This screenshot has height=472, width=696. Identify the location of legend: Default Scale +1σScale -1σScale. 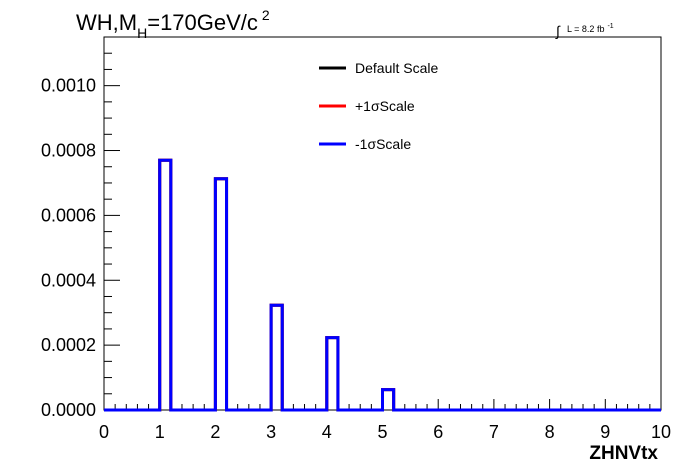
(378, 106).